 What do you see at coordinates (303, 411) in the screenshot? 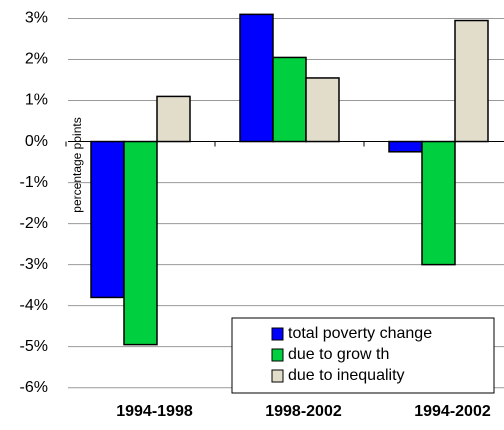
I see `x-tick-label: 1998-2002` at bounding box center [303, 411].